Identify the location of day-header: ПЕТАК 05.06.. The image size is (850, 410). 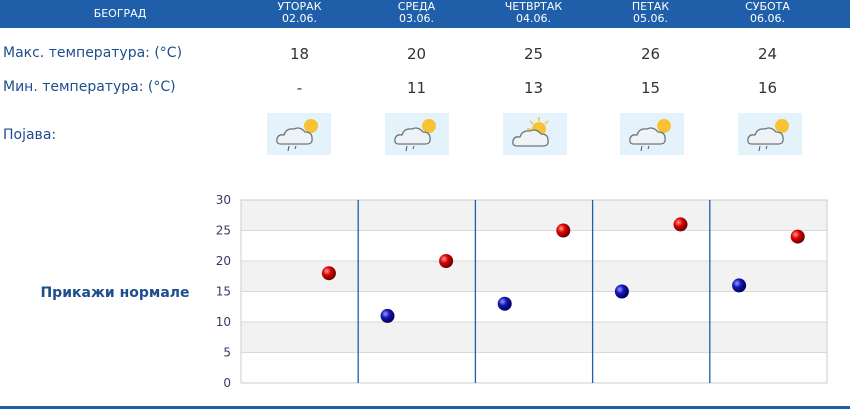
(650, 13).